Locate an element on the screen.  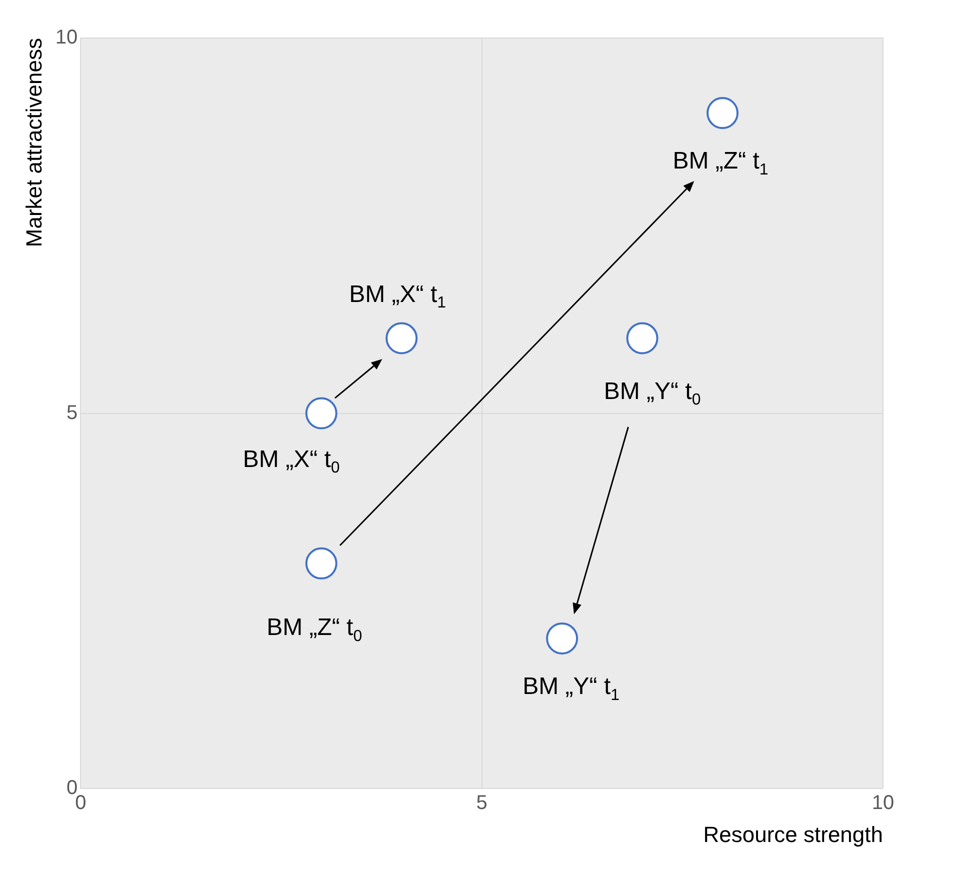
y-axis-title: Market attractiveness is located at coordinates (33, 143).